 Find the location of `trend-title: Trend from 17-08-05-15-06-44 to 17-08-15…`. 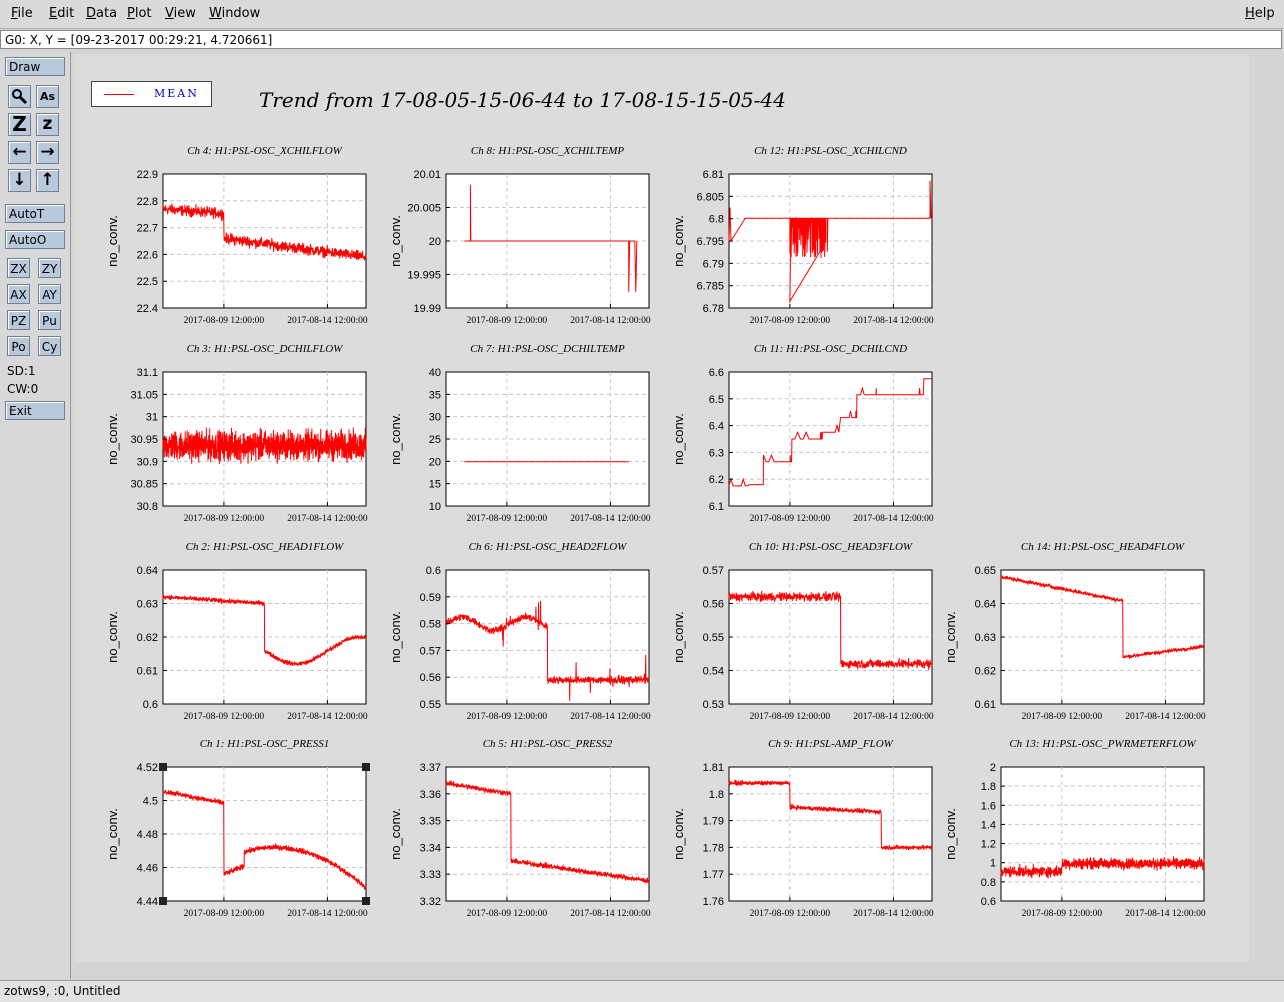

trend-title: Trend from 17-08-05-15-06-44 to 17-08-15… is located at coordinates (522, 100).